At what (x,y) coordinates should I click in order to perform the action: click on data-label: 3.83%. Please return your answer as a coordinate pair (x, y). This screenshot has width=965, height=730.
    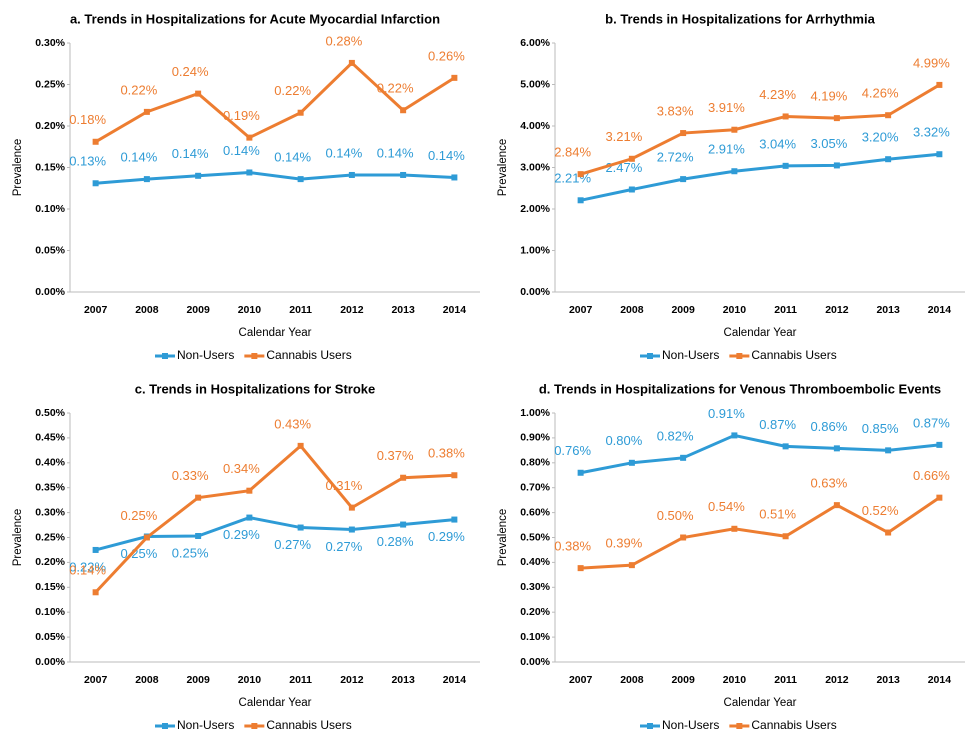
    Looking at the image, I should click on (675, 110).